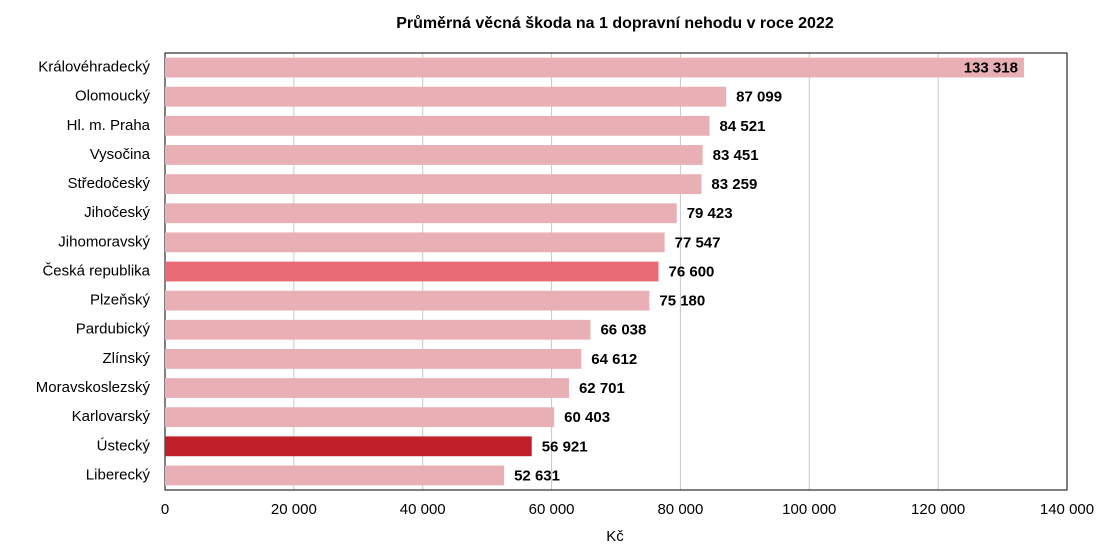 The image size is (1099, 545). I want to click on x-tick-label: 0, so click(165, 509).